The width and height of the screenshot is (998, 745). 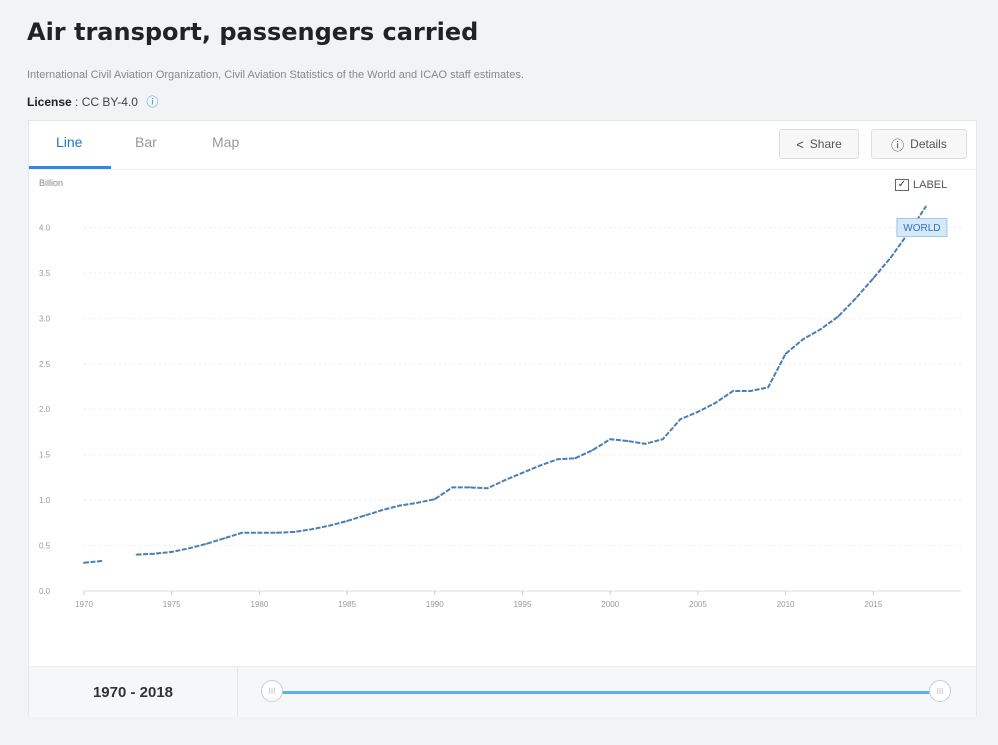 I want to click on y-axis-label: Billion, so click(x=51, y=183).